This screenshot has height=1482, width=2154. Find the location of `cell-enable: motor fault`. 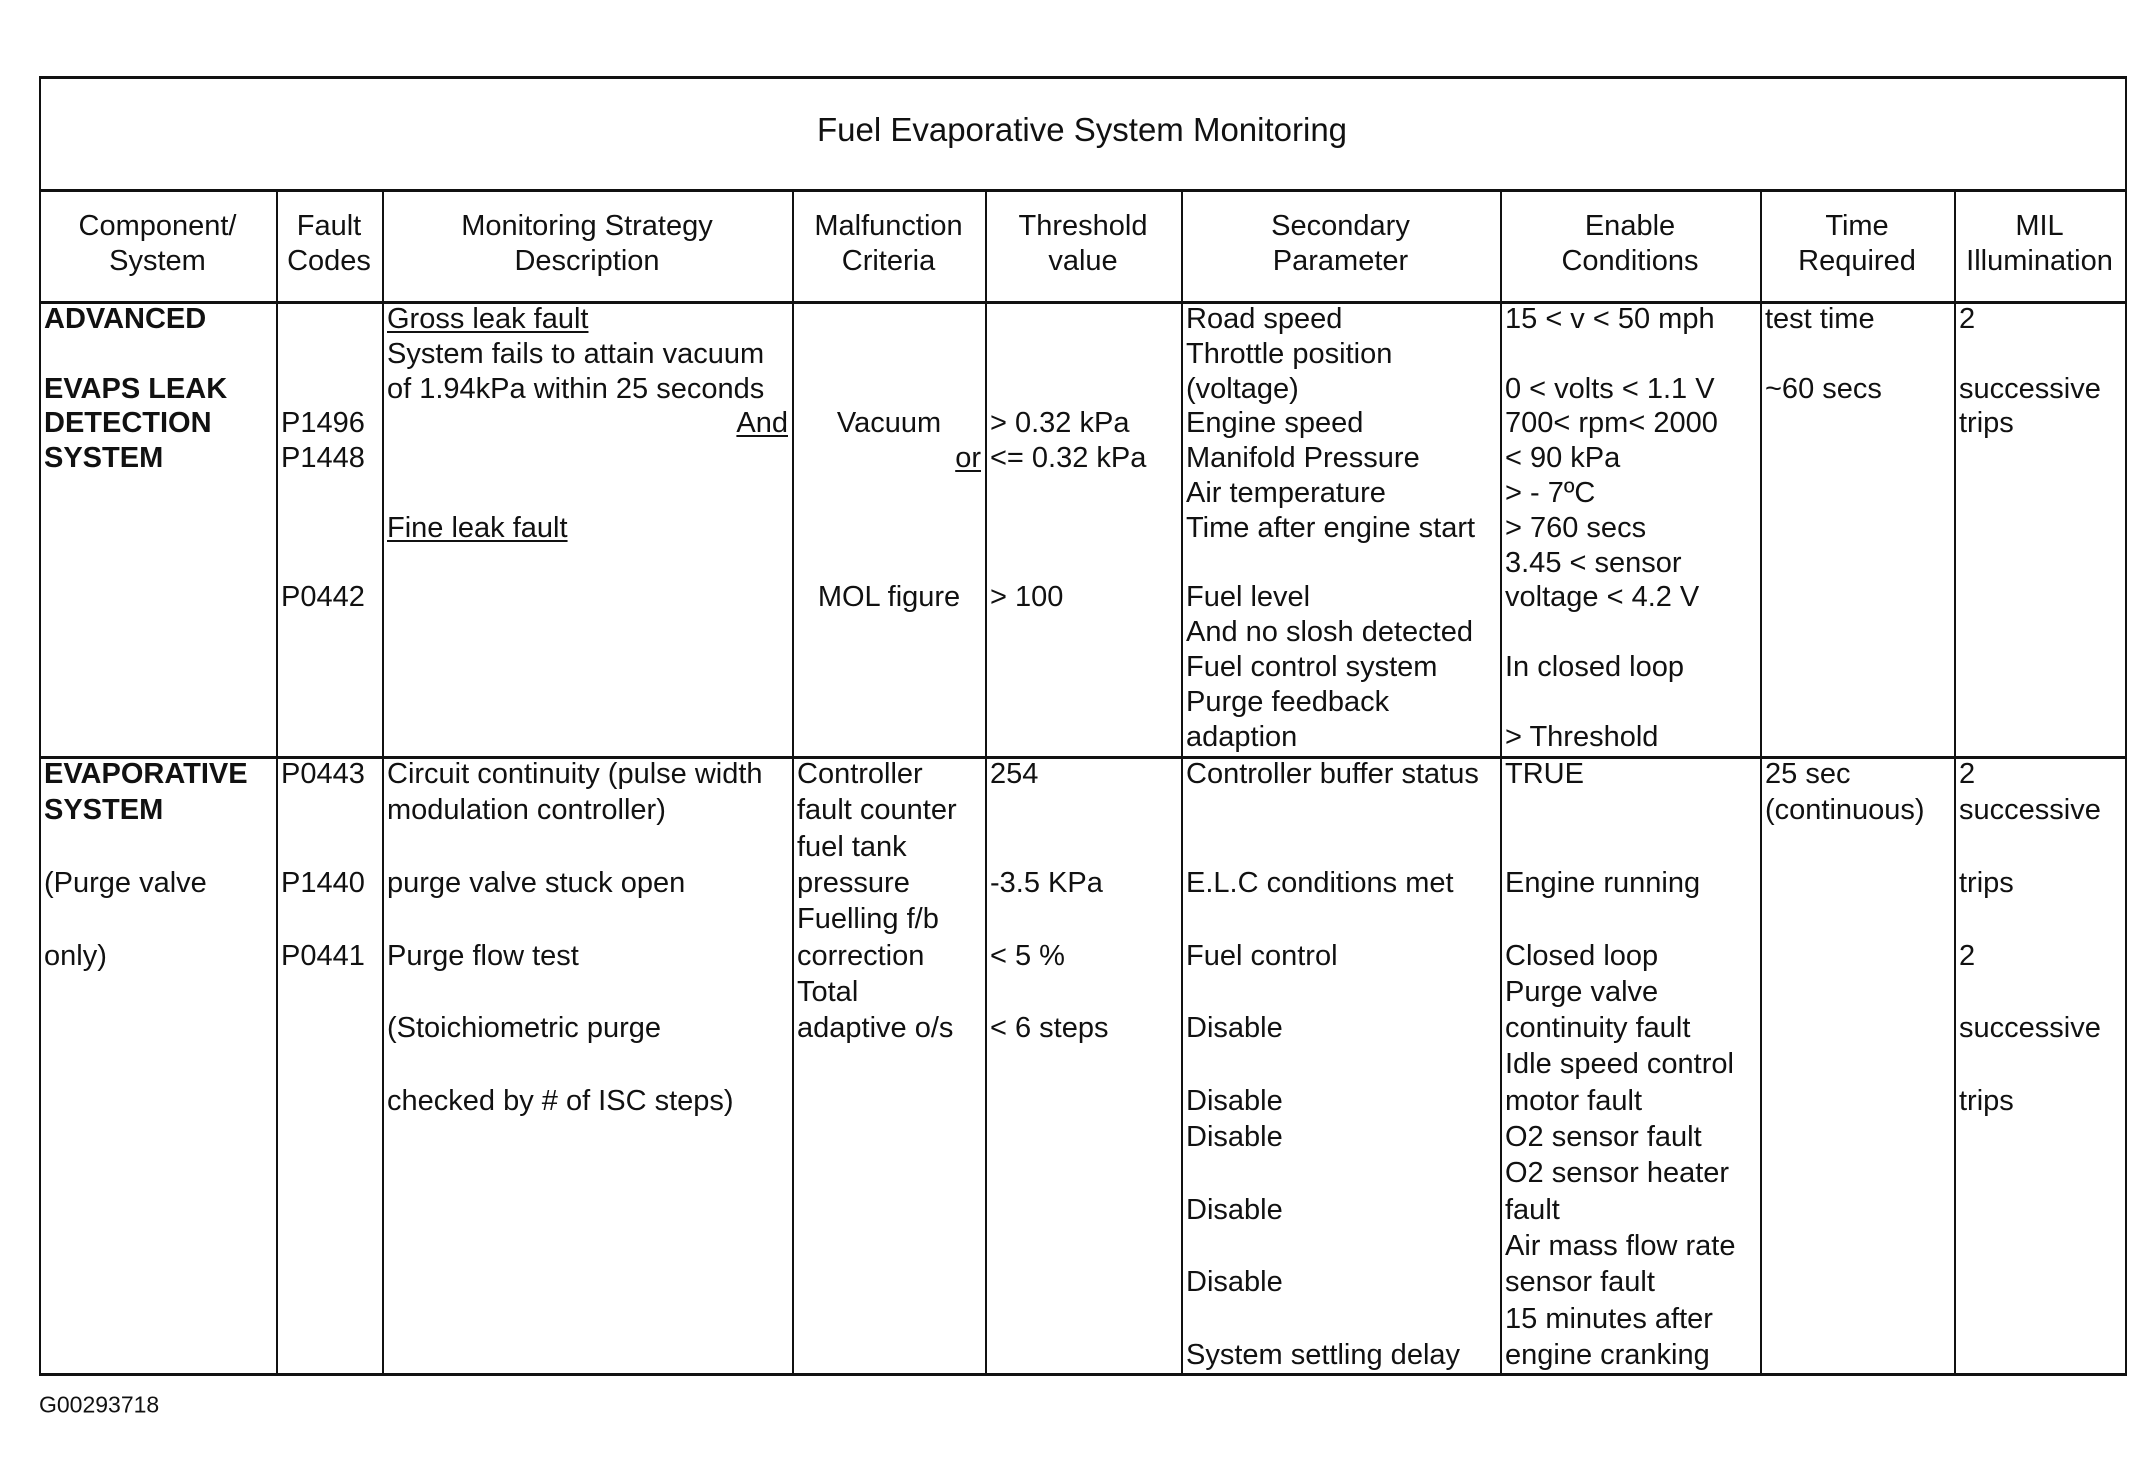

cell-enable: motor fault is located at coordinates (1573, 1100).